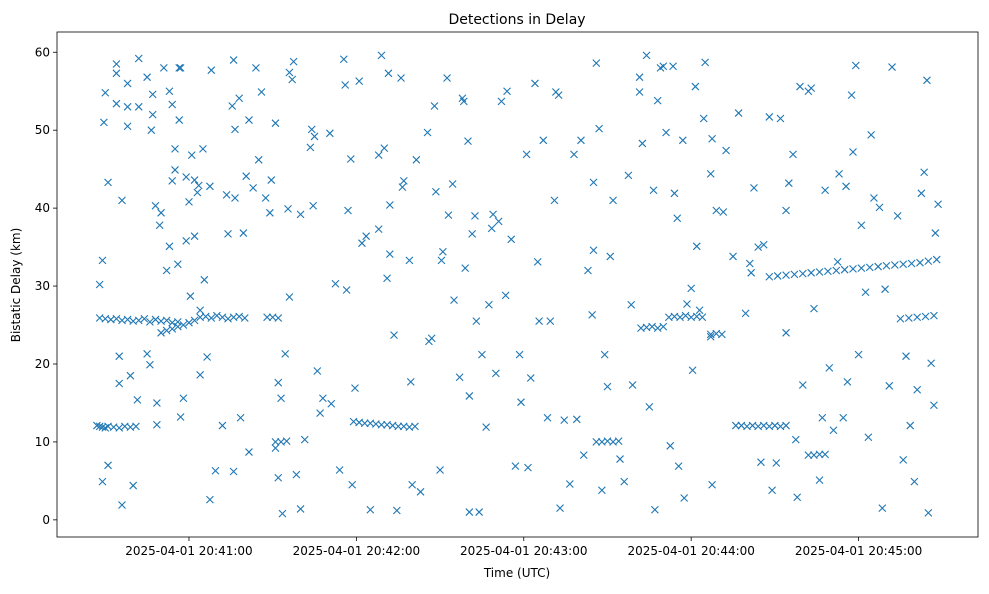 This screenshot has width=989, height=594. Describe the element at coordinates (46, 286) in the screenshot. I see `y-axis-ticks: 0 10 20 30 40 50 60` at that location.